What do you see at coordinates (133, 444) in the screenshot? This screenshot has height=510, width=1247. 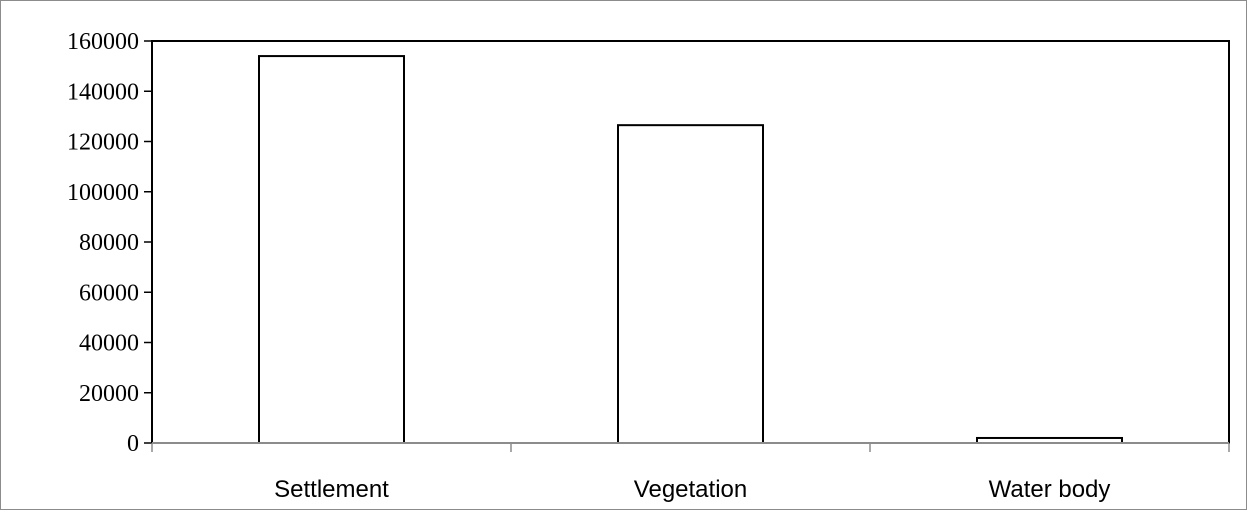 I see `y-tick-label: 0` at bounding box center [133, 444].